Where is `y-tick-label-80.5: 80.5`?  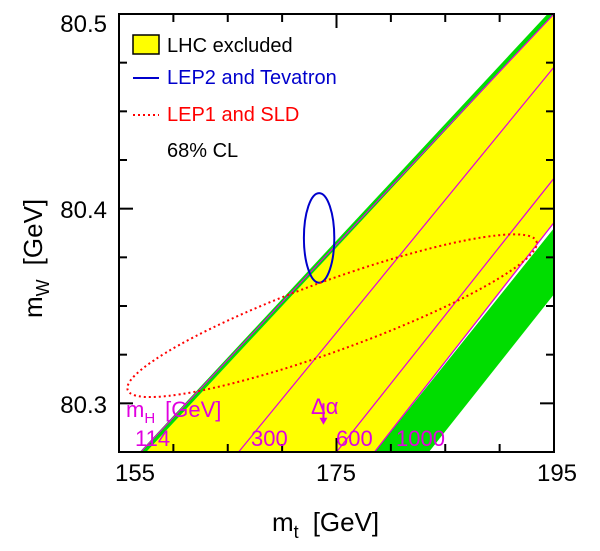 y-tick-label-80.5: 80.5 is located at coordinates (83, 24).